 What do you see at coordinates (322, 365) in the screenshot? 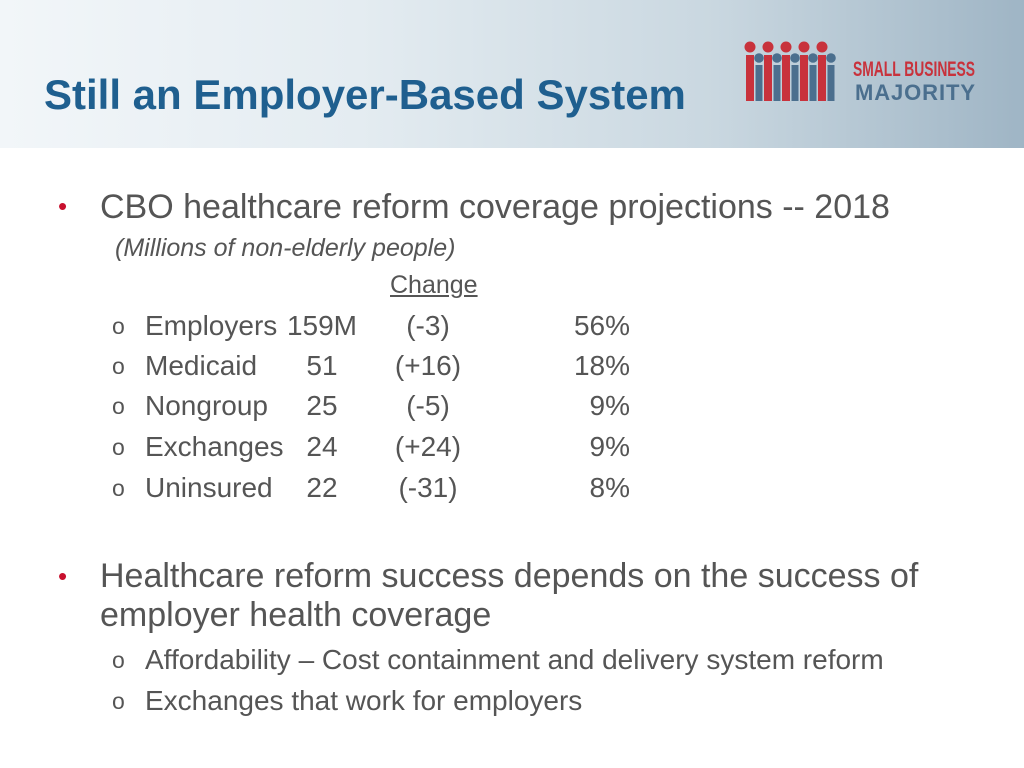
I see `row-value: 51` at bounding box center [322, 365].